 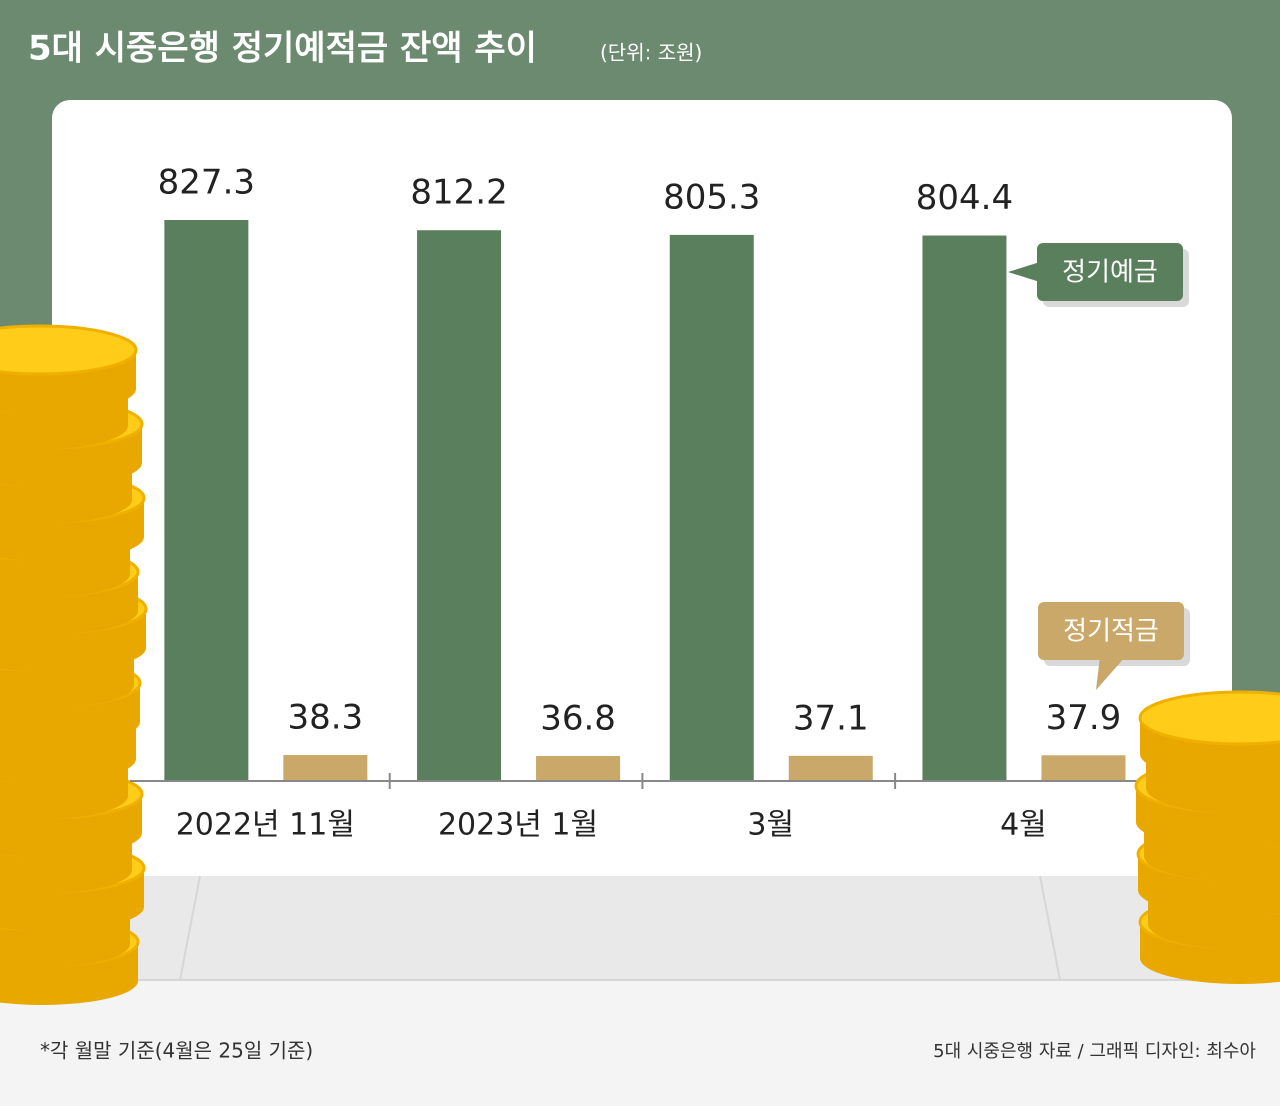 What do you see at coordinates (711, 197) in the screenshot?
I see `value-label: 805.3` at bounding box center [711, 197].